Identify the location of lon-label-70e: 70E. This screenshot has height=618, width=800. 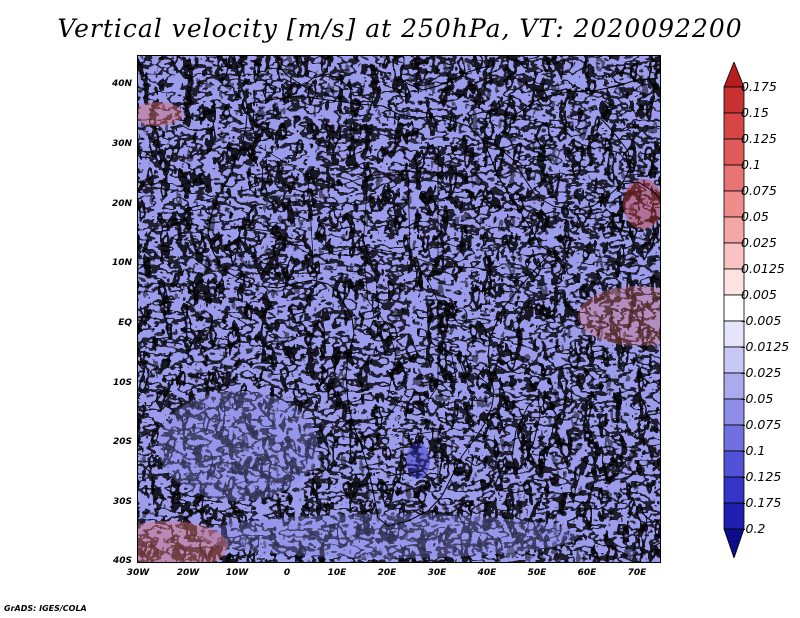
(637, 573).